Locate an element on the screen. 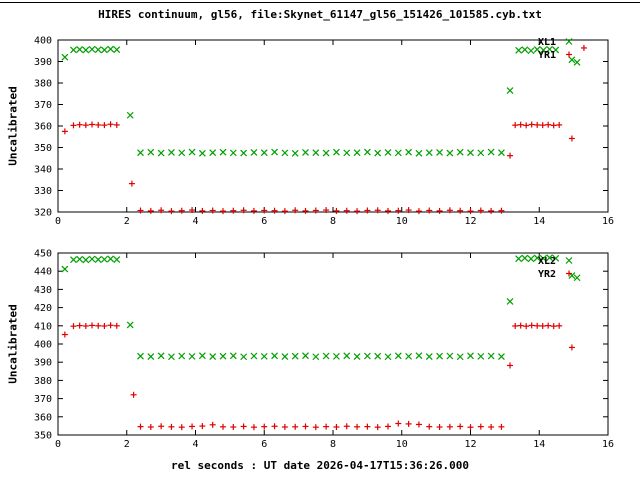 The image size is (640, 480). legend-label-YR2: YR2 is located at coordinates (547, 274).